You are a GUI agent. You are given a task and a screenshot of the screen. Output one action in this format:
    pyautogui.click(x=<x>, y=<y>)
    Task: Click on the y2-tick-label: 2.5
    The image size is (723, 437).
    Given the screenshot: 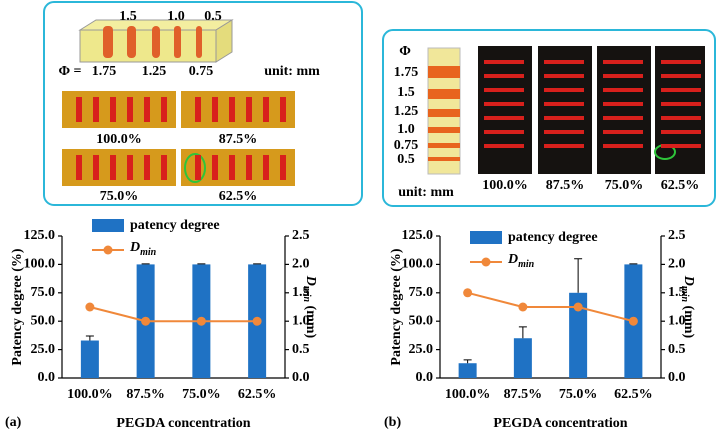 What is the action you would take?
    pyautogui.click(x=301, y=235)
    